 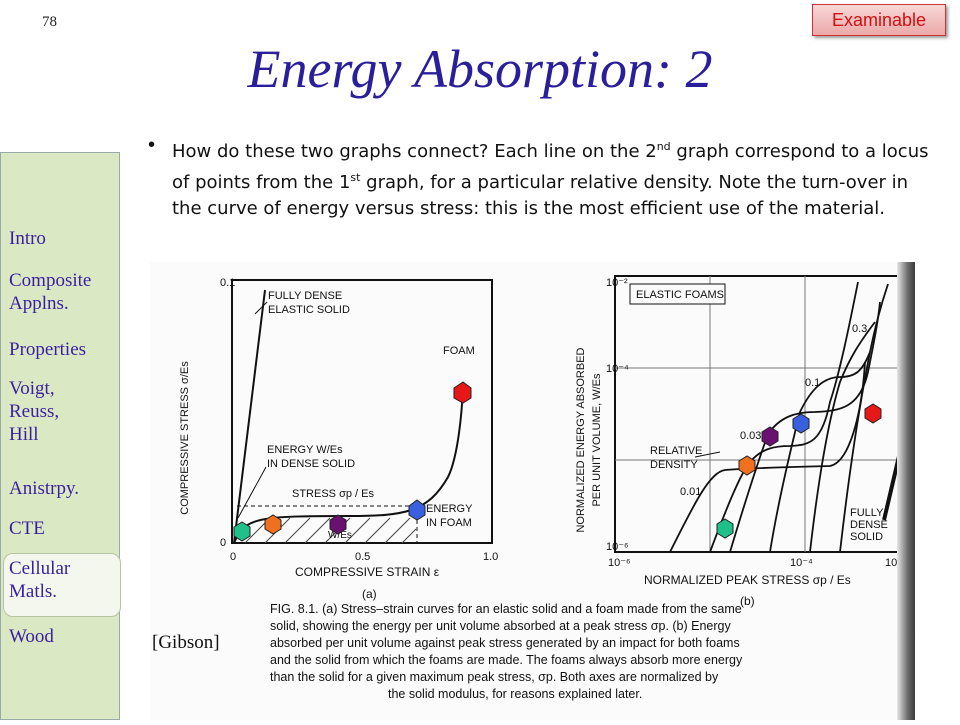 I want to click on foam-curve, so click(x=348, y=465).